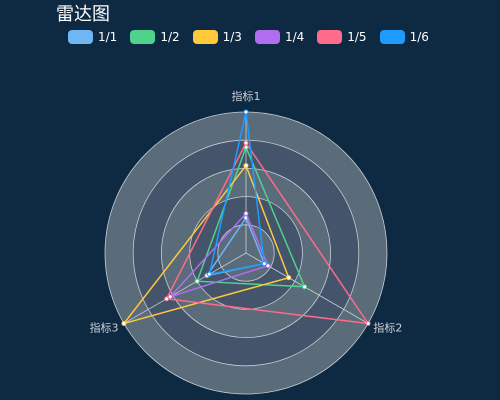  Describe the element at coordinates (232, 37) in the screenshot. I see `legend-label: 1/3` at that location.